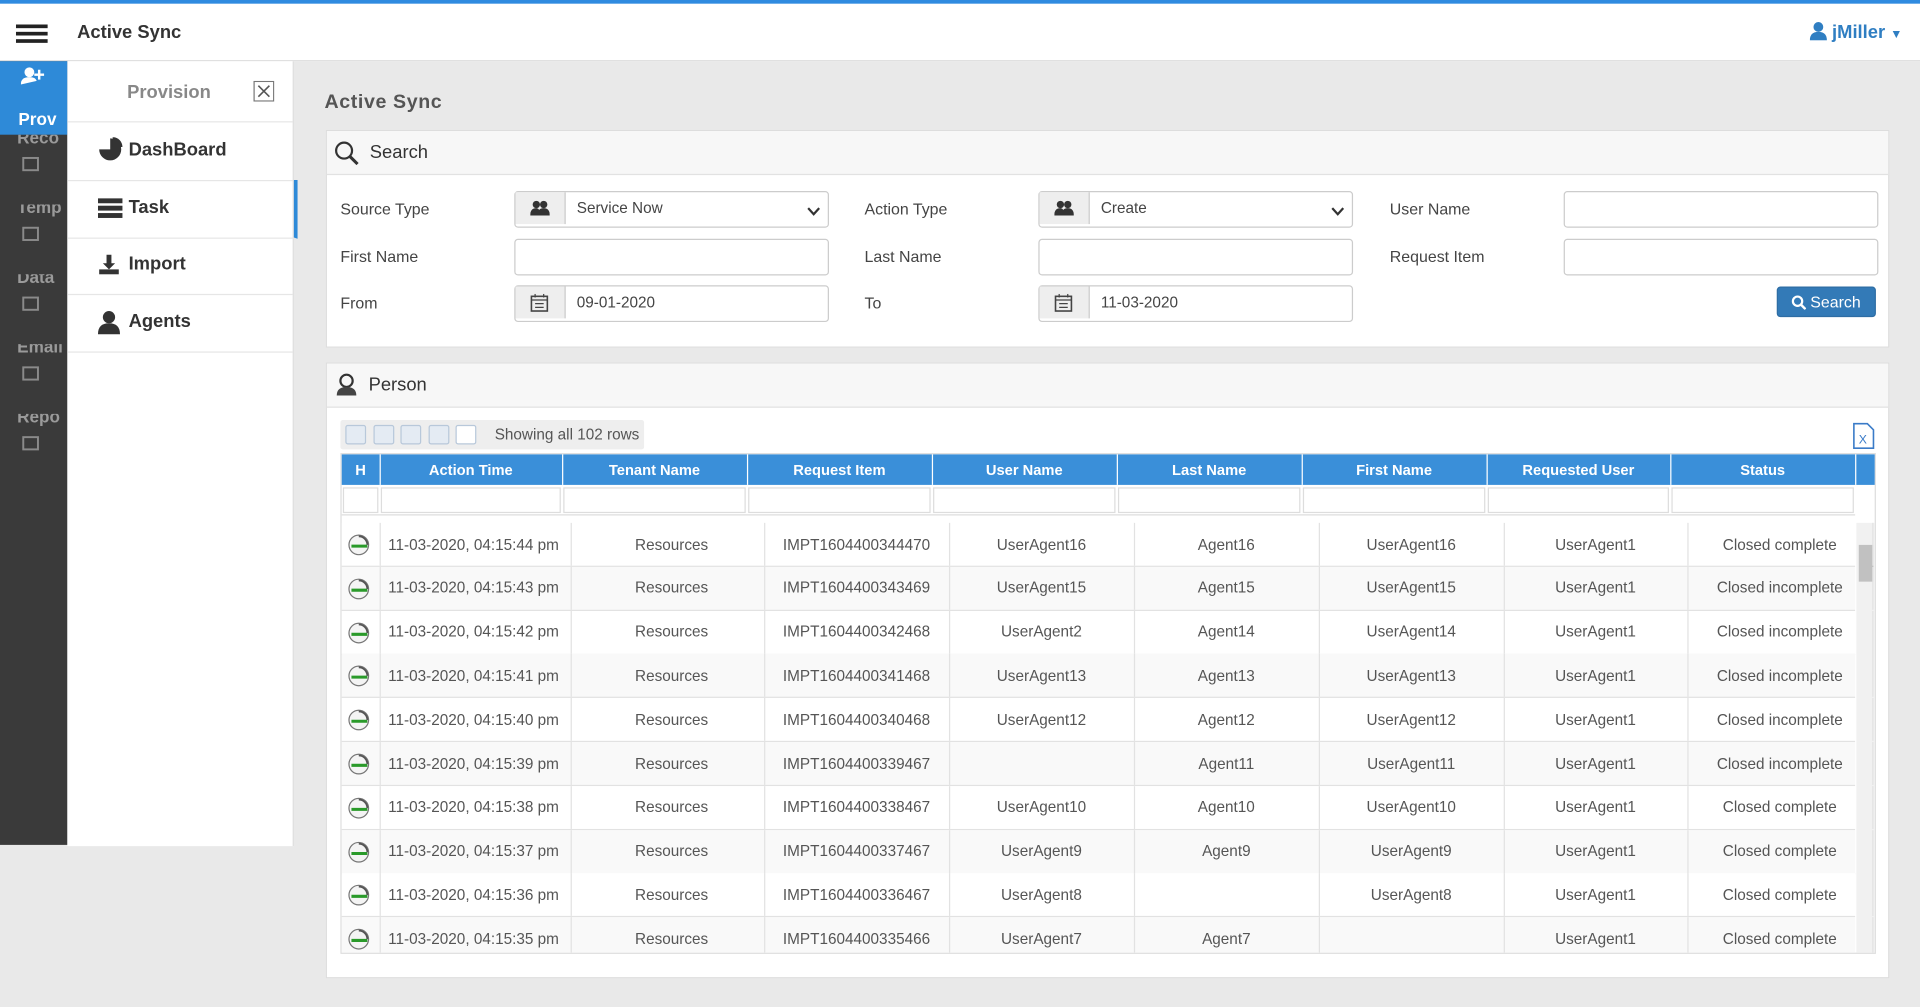  I want to click on submenu-item: DashBoard, so click(180, 152).